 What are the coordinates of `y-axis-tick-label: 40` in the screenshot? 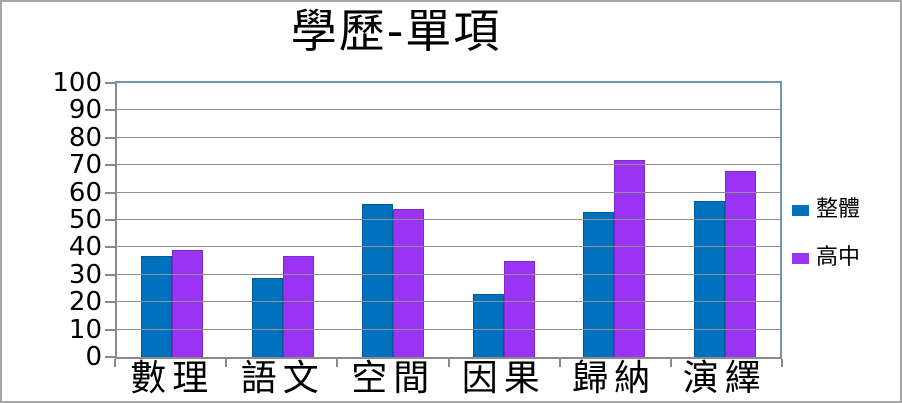 It's located at (85, 247).